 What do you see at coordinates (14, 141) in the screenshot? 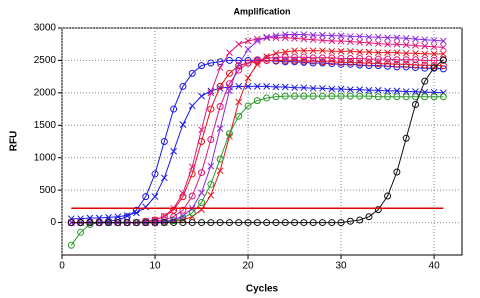
I see `y-axis-label: RFU` at bounding box center [14, 141].